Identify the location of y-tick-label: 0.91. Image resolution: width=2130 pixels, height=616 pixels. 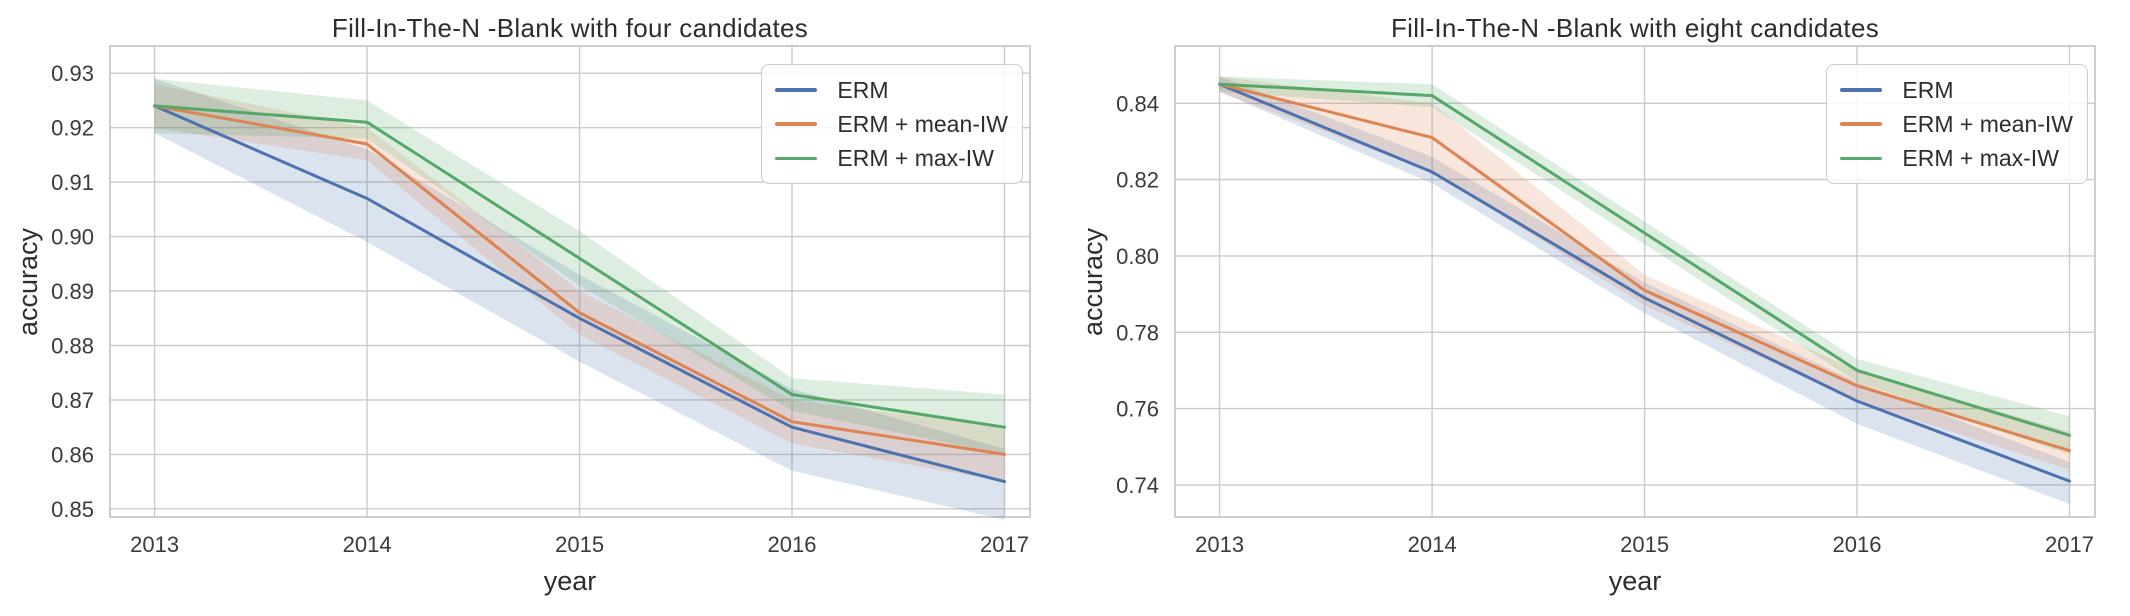
(72, 182).